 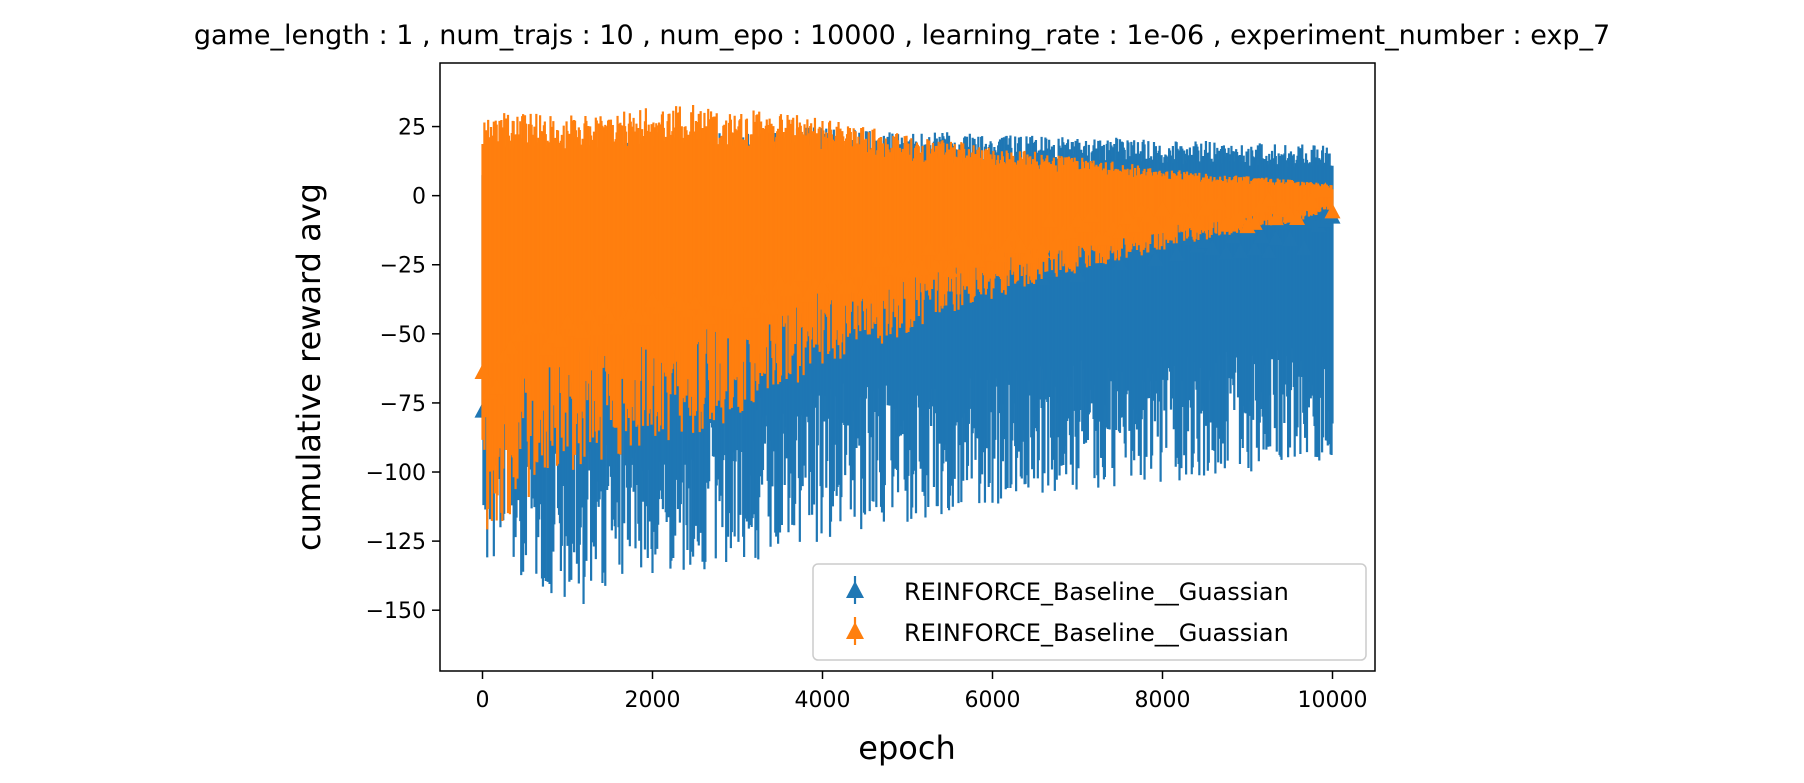 I want to click on y-tick-label: 25, so click(x=412, y=128).